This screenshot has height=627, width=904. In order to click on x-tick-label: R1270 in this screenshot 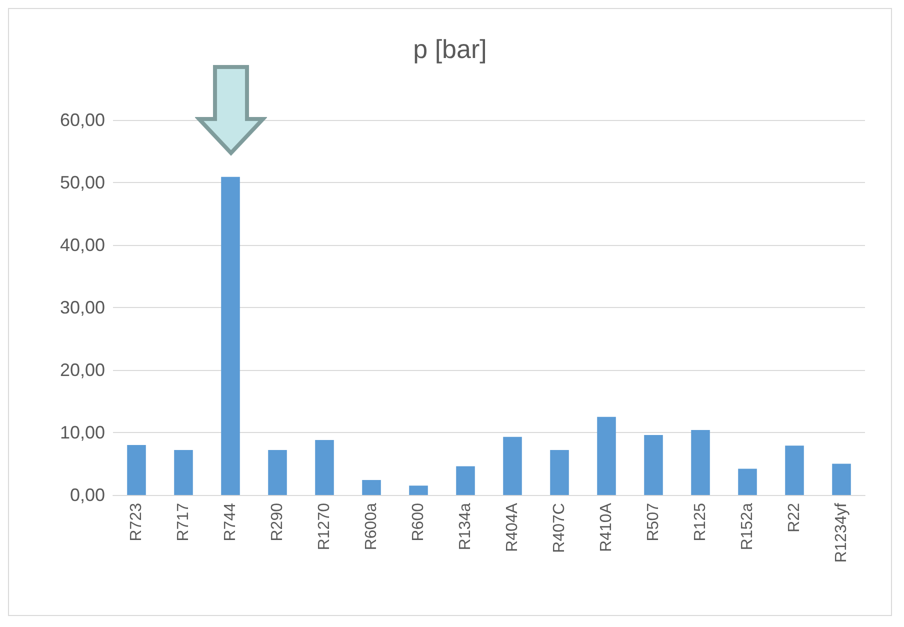, I will do `click(324, 526)`.